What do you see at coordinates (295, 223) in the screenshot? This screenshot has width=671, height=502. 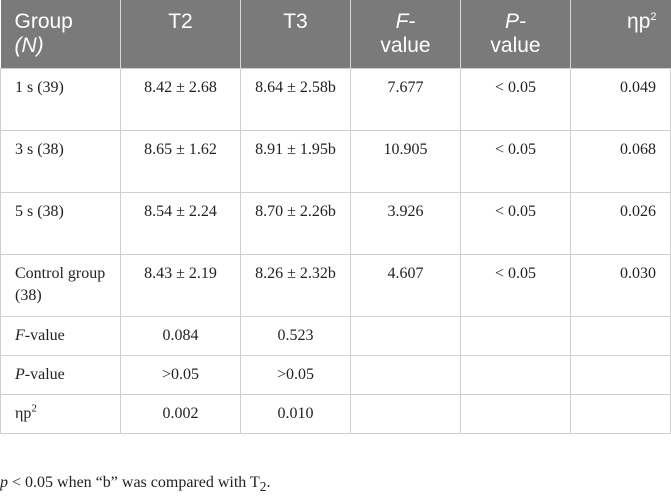 I see `cell-t3: 8.70 ± 2.26b` at bounding box center [295, 223].